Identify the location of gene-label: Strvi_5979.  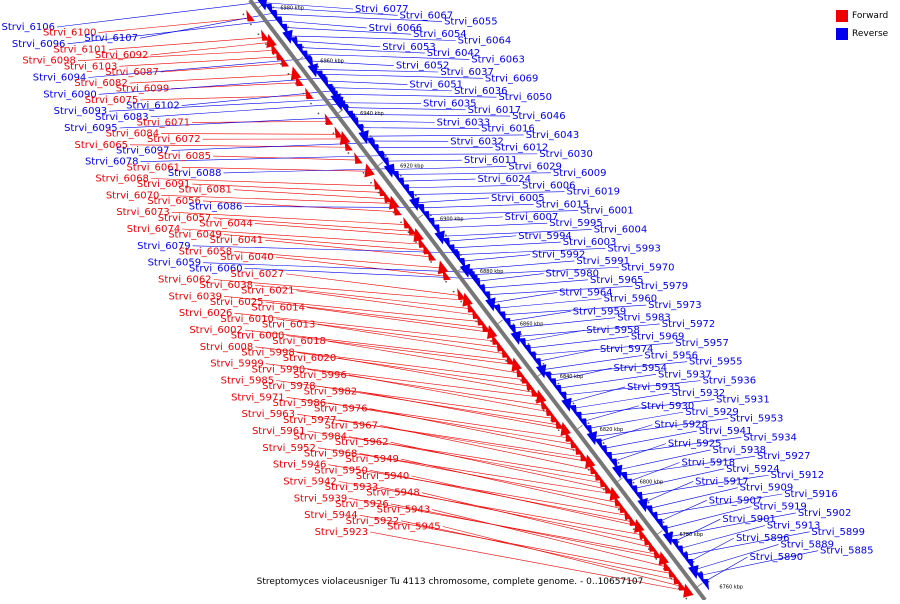
(662, 286).